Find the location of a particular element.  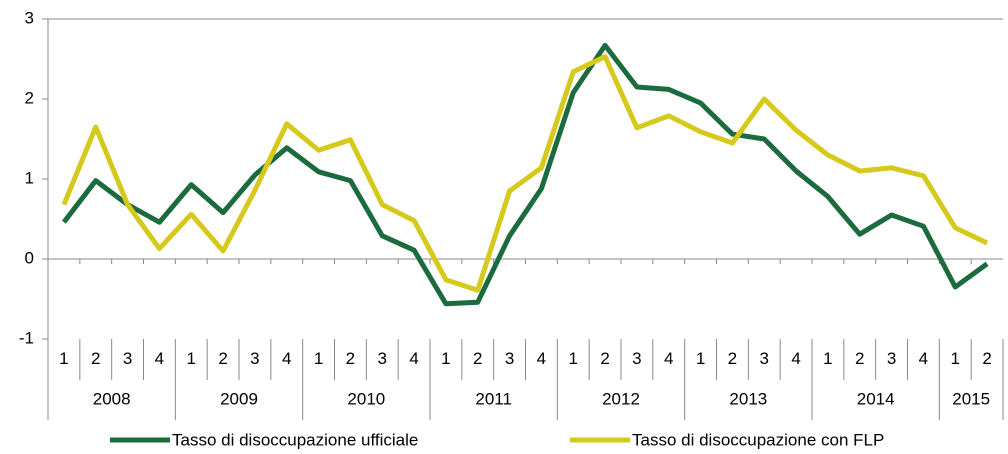

x-group-label: 2011 is located at coordinates (493, 398).